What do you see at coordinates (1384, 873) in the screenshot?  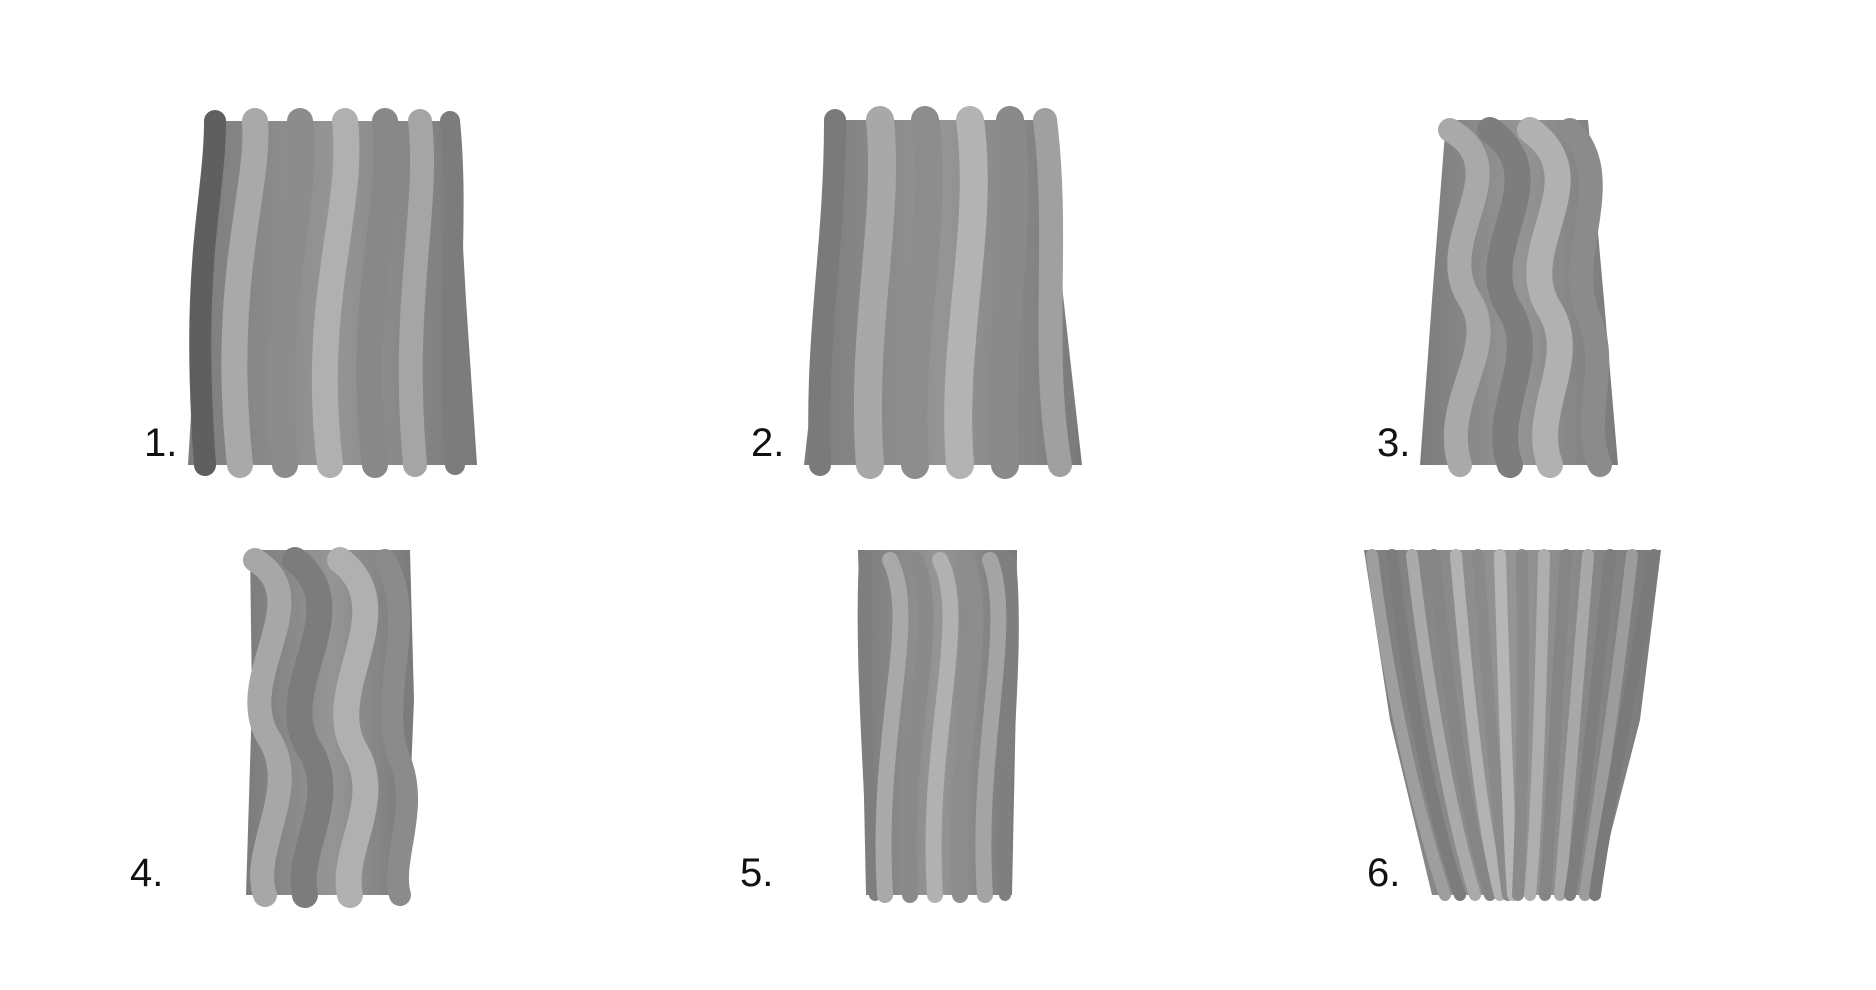 I see `panel-label-6: 6.` at bounding box center [1384, 873].